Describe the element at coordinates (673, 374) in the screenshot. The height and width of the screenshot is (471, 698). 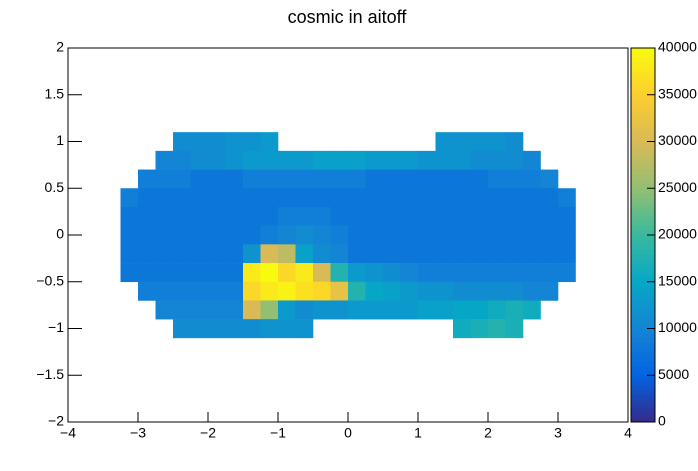
I see `colorbar-tick-label: 5000` at that location.